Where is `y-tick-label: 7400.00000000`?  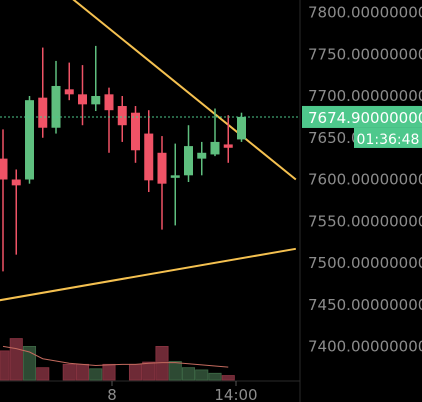
y-tick-label: 7400.00000000 is located at coordinates (365, 347).